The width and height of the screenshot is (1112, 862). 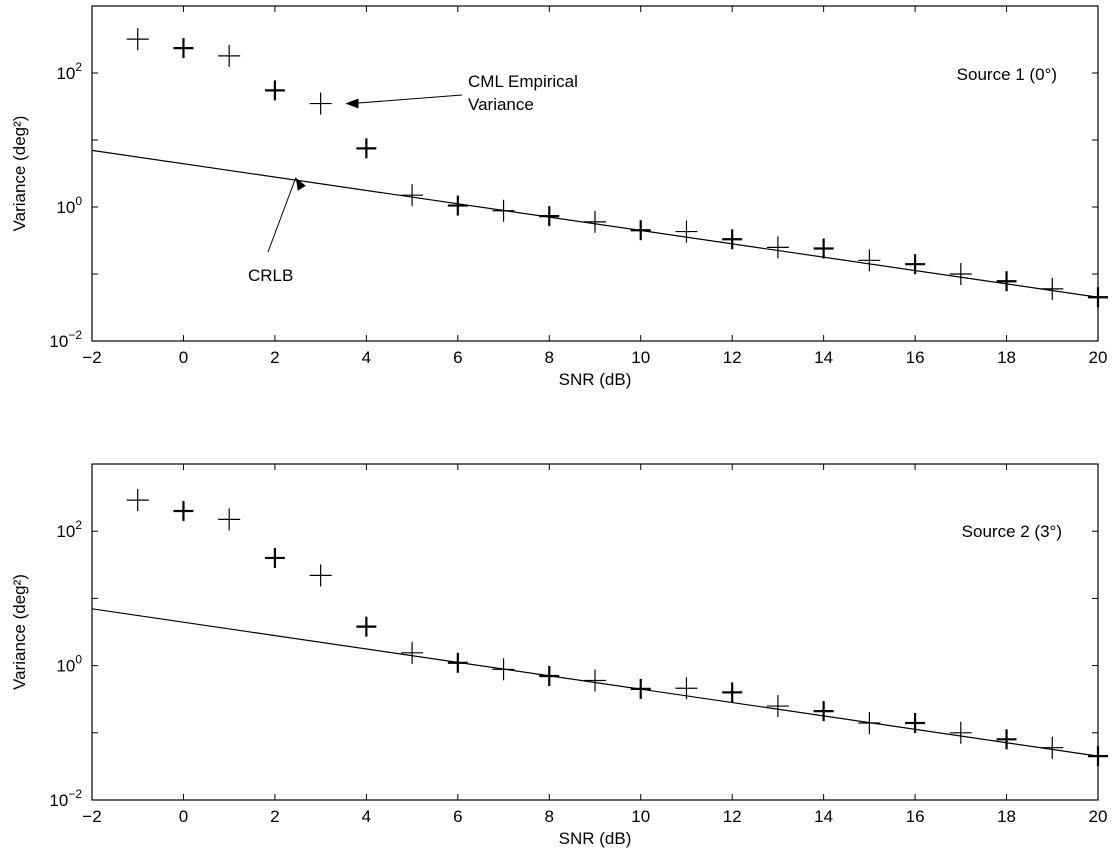 What do you see at coordinates (1012, 531) in the screenshot?
I see `panel-title: Source 2 (3°)` at bounding box center [1012, 531].